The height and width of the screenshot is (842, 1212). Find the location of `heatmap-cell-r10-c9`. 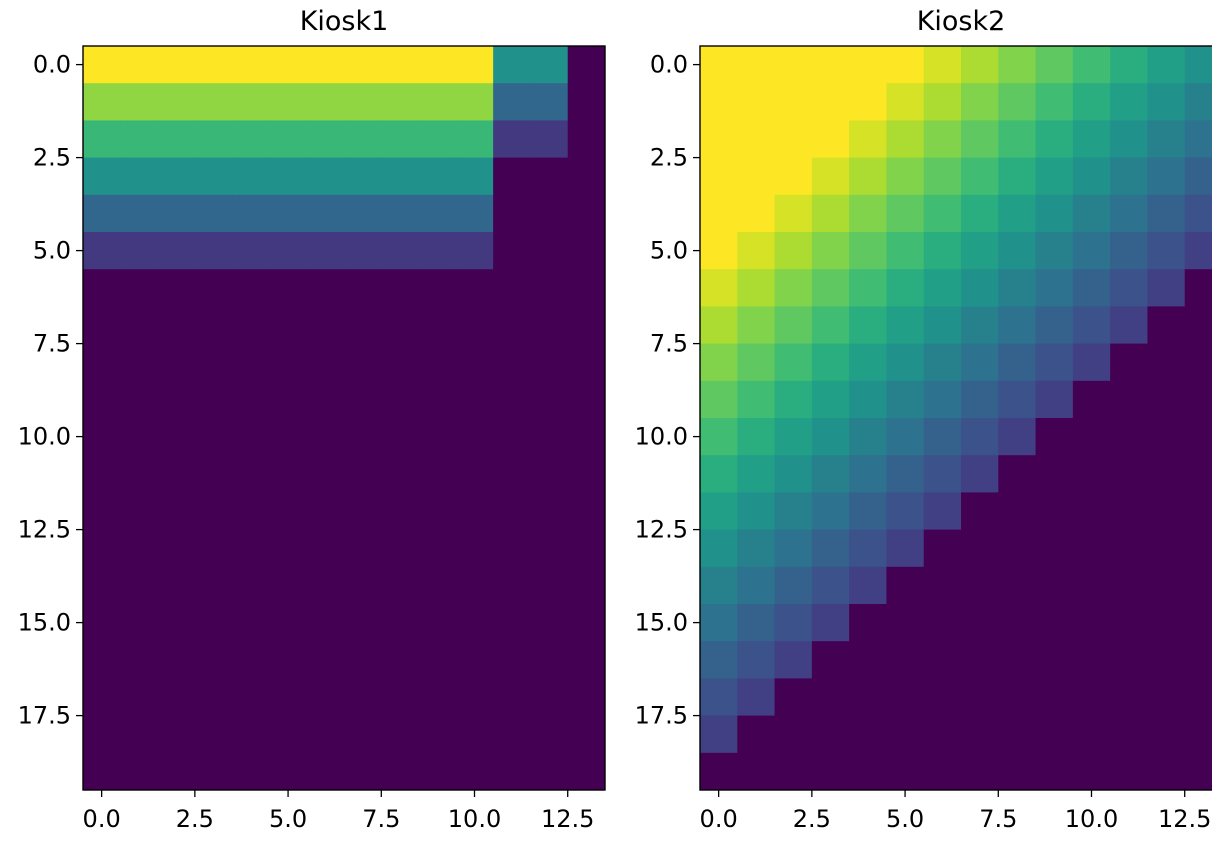

heatmap-cell-r10-c9 is located at coordinates (1054, 437).